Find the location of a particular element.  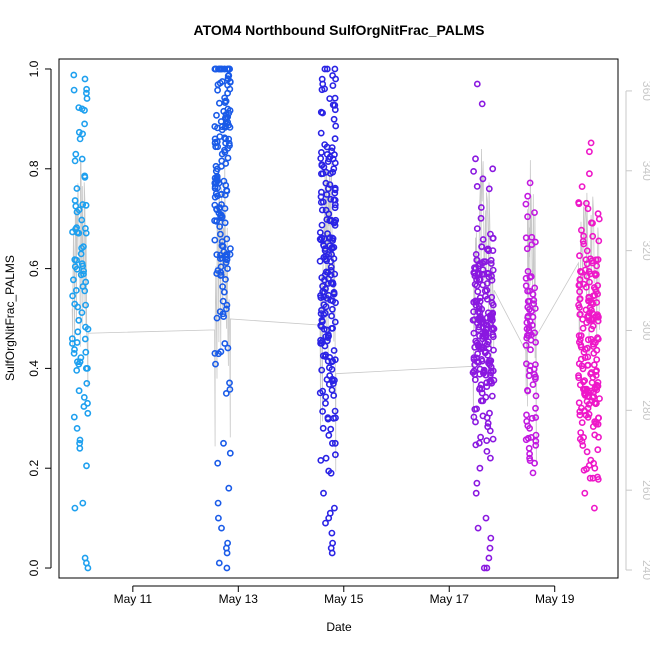

x-tick-label: May 13 is located at coordinates (239, 599).